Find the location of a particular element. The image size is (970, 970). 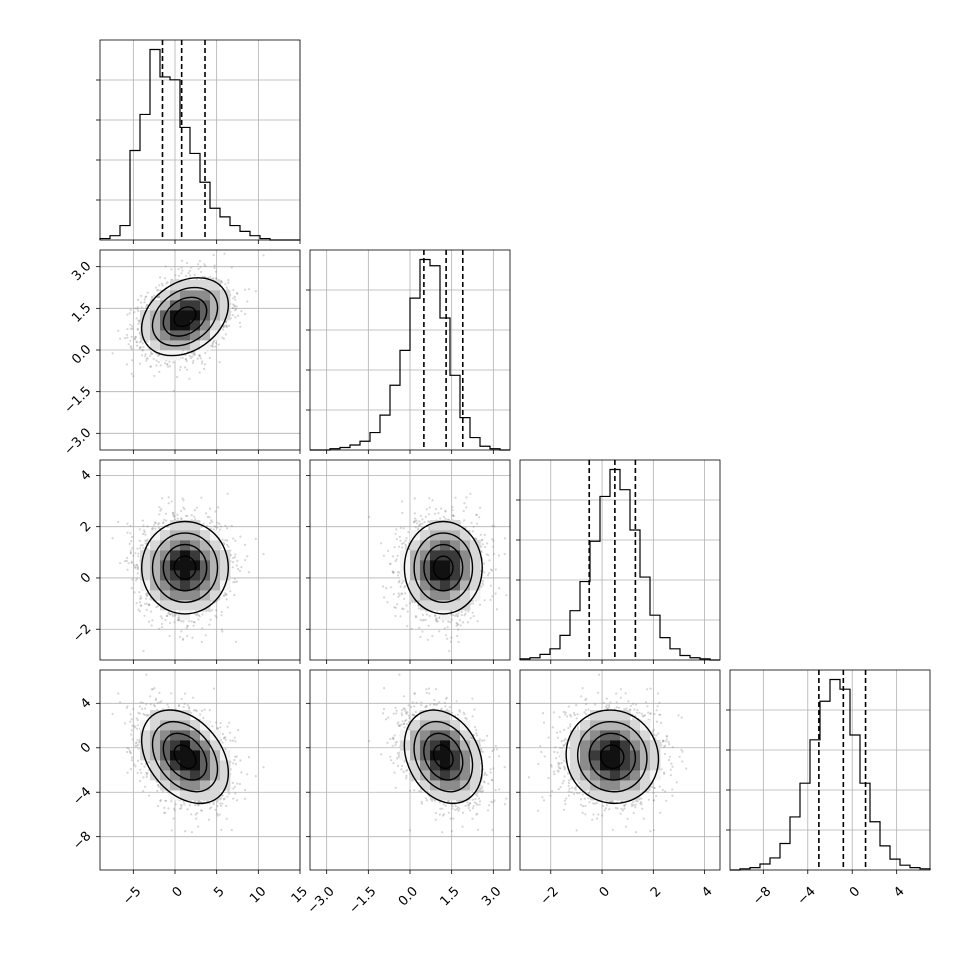

y-tick-label: 1.5 is located at coordinates (81, 313).